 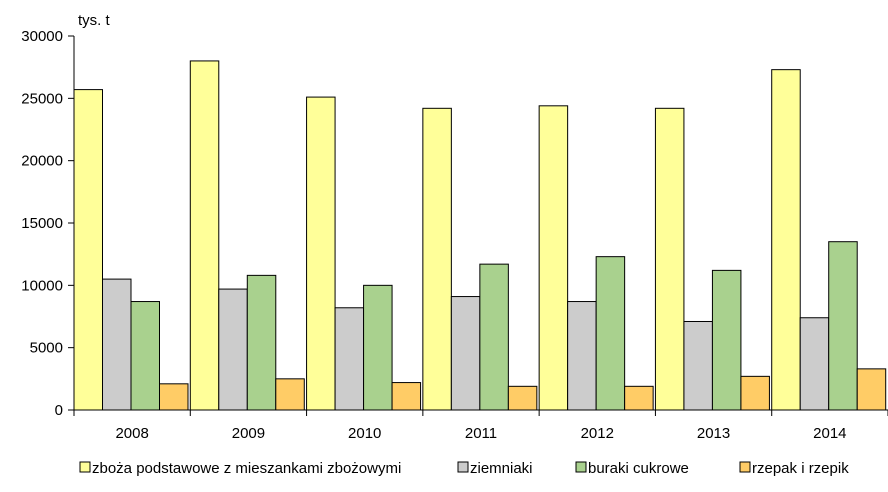 What do you see at coordinates (42, 161) in the screenshot?
I see `y-tick-label: 20000` at bounding box center [42, 161].